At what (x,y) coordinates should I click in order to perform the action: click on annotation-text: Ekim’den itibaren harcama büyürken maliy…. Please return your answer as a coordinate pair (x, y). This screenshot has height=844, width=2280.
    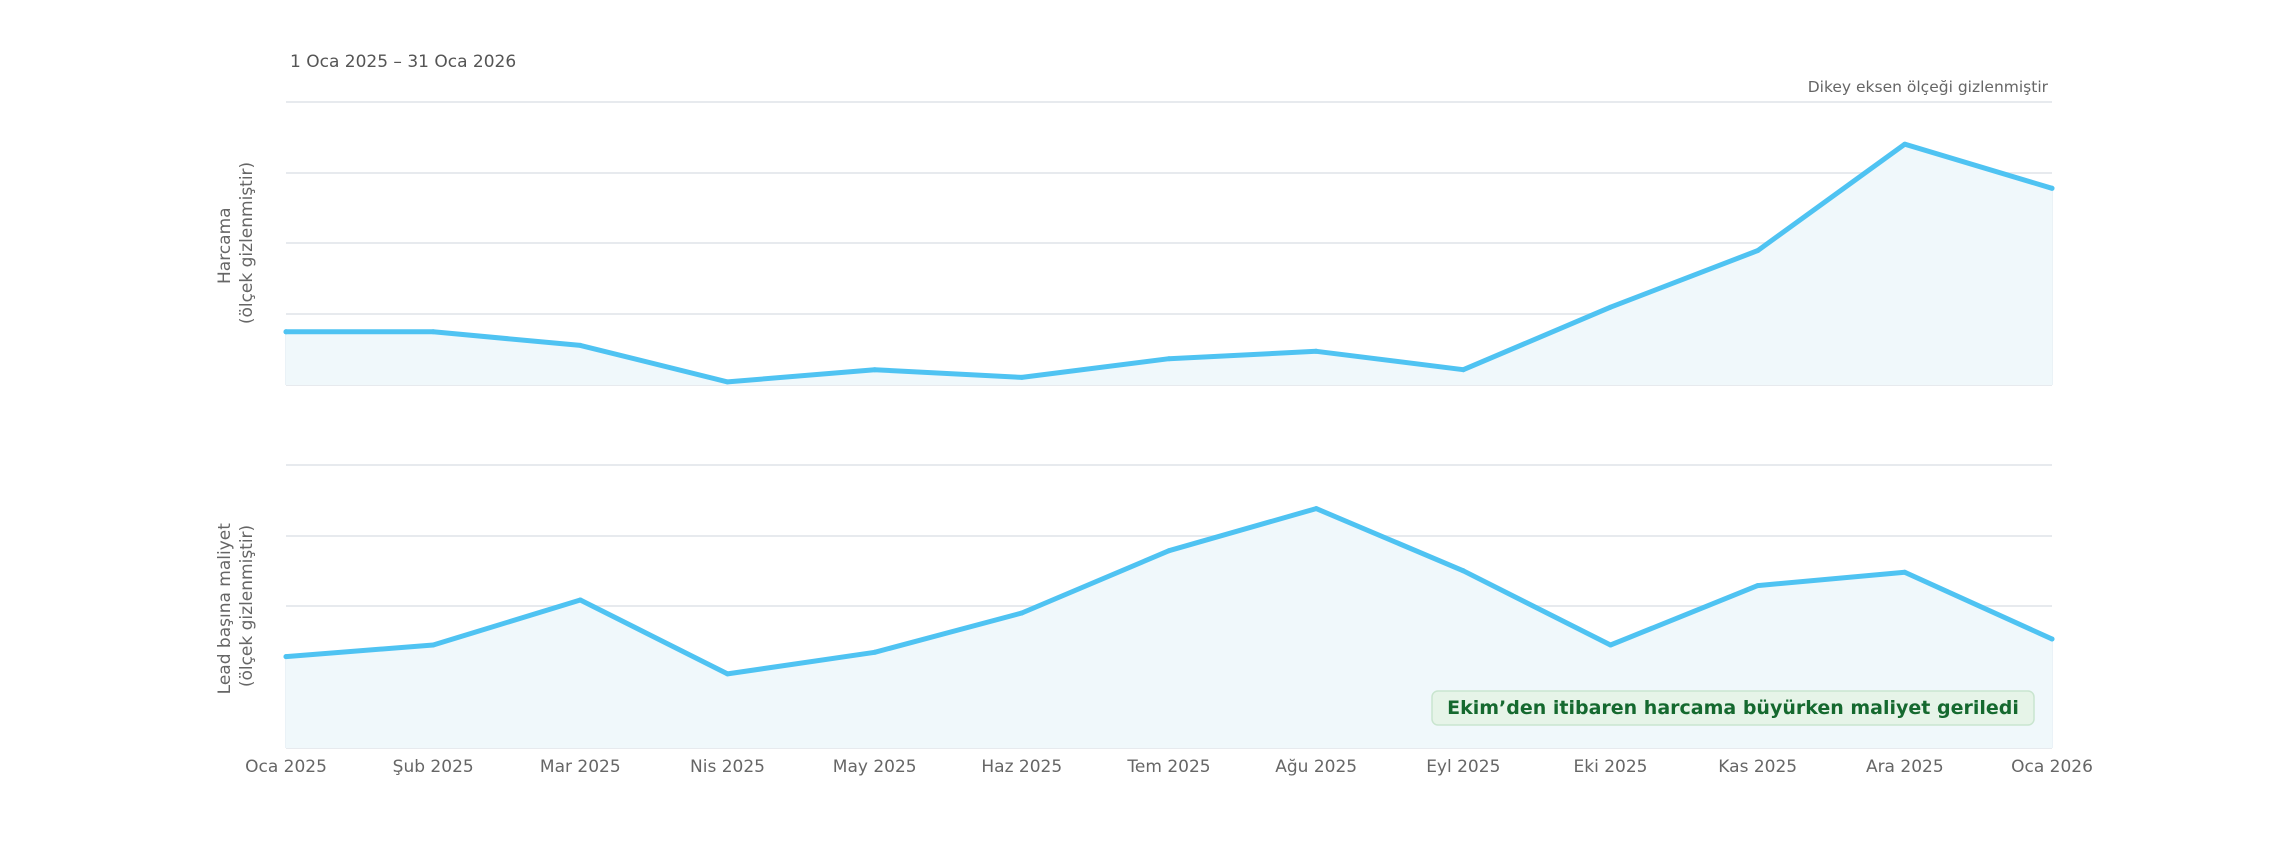
    Looking at the image, I should click on (1733, 708).